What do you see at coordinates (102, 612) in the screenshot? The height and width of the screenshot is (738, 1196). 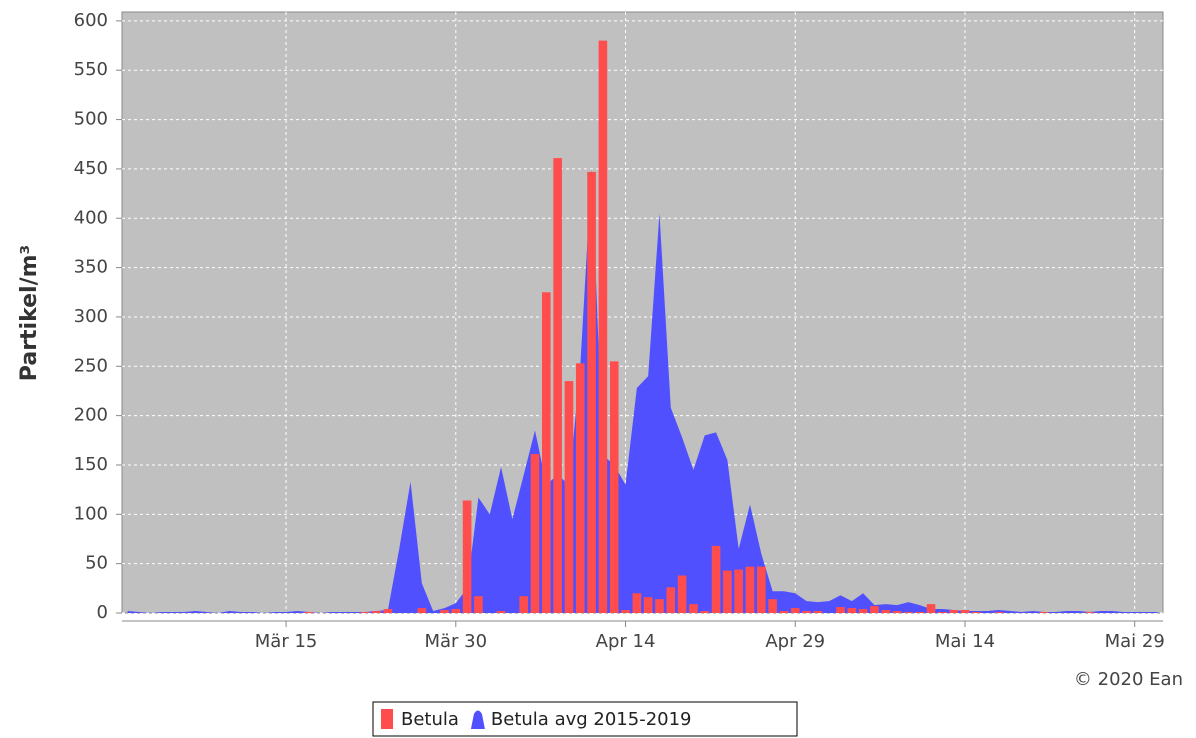 I see `y-tick-label: 0` at bounding box center [102, 612].